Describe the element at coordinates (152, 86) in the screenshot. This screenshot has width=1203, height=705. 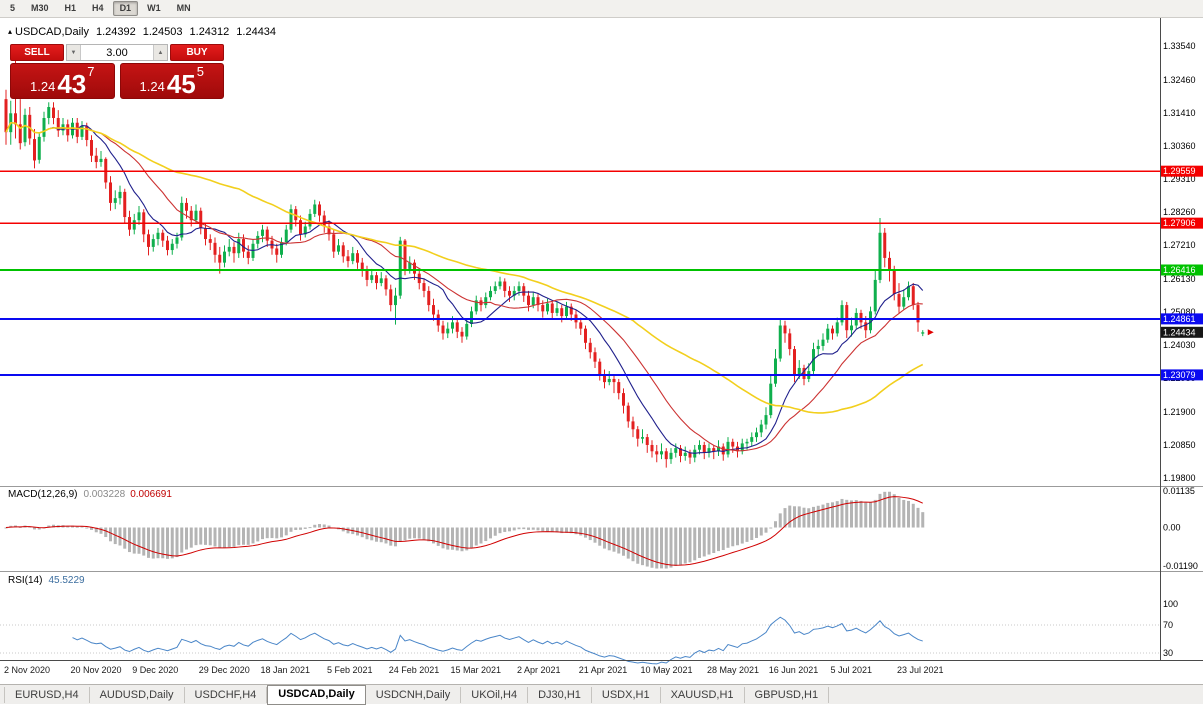
I see `buy-price-prefix: 1.24` at that location.